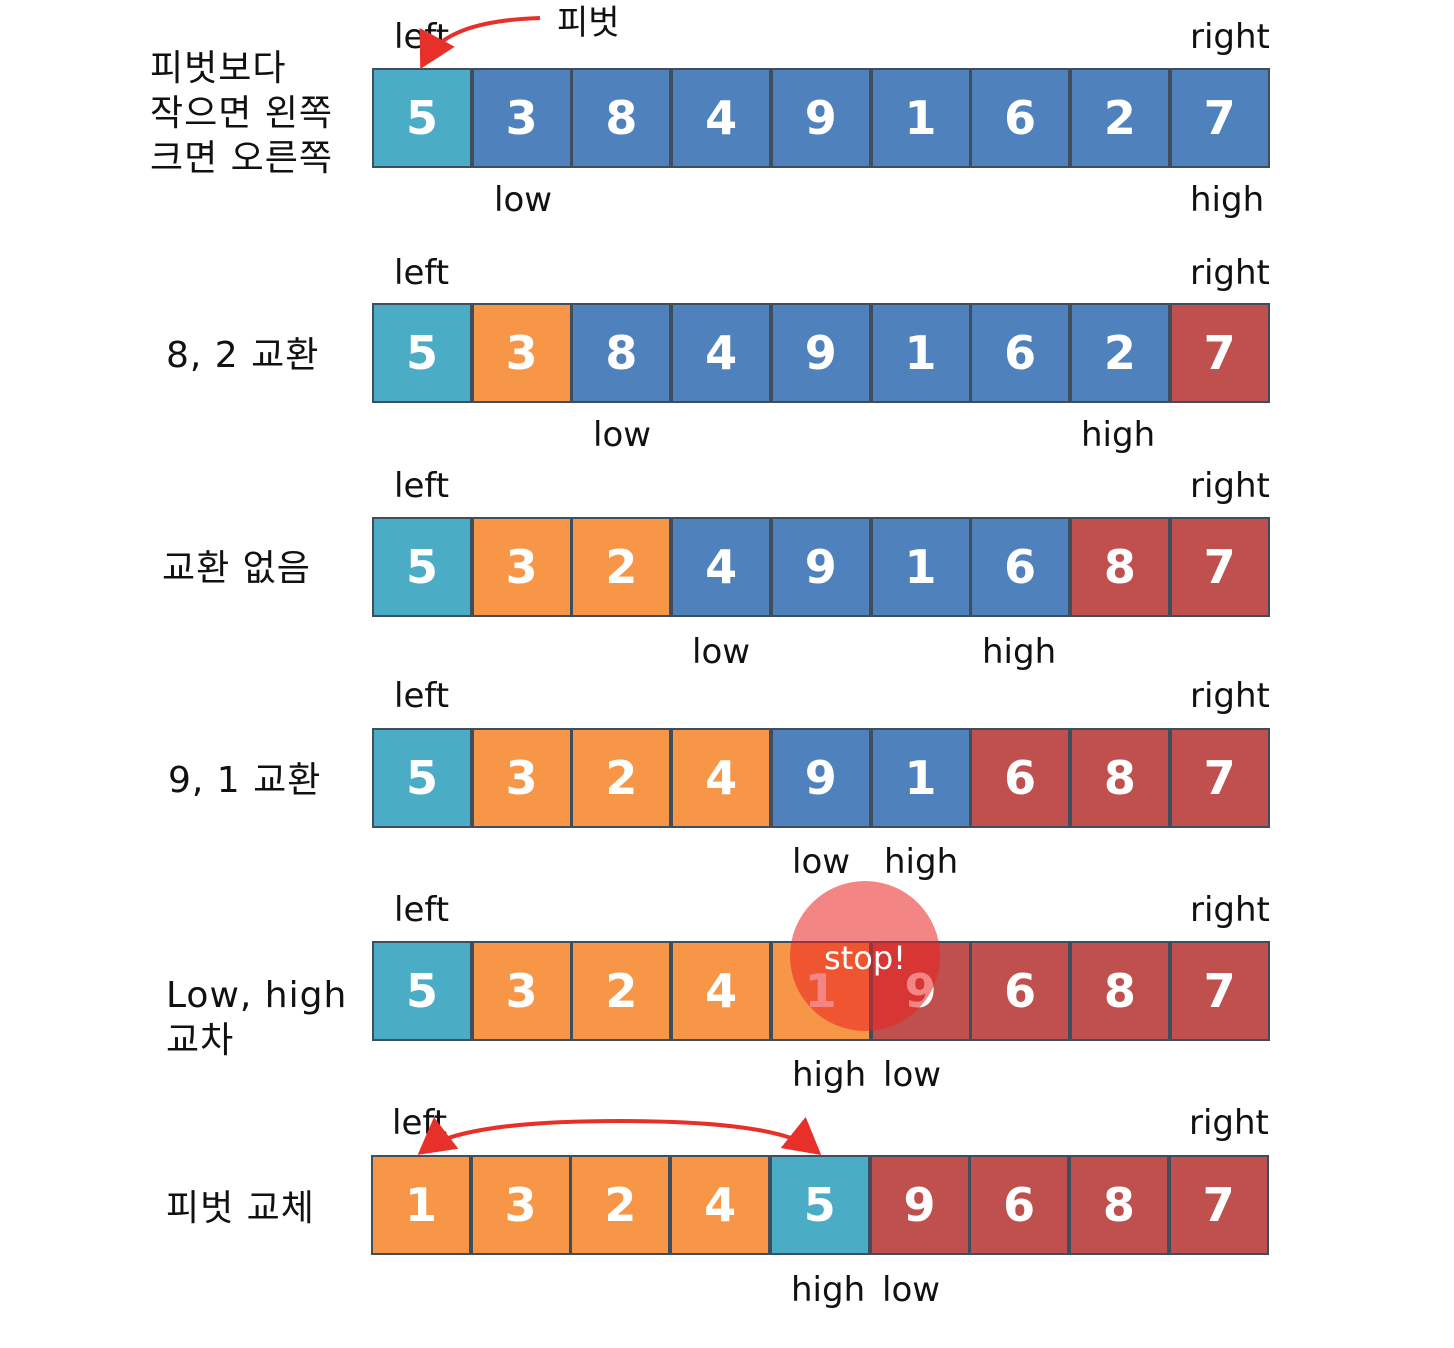 The height and width of the screenshot is (1348, 1454). I want to click on step-4-left-pointer: left, so click(422, 696).